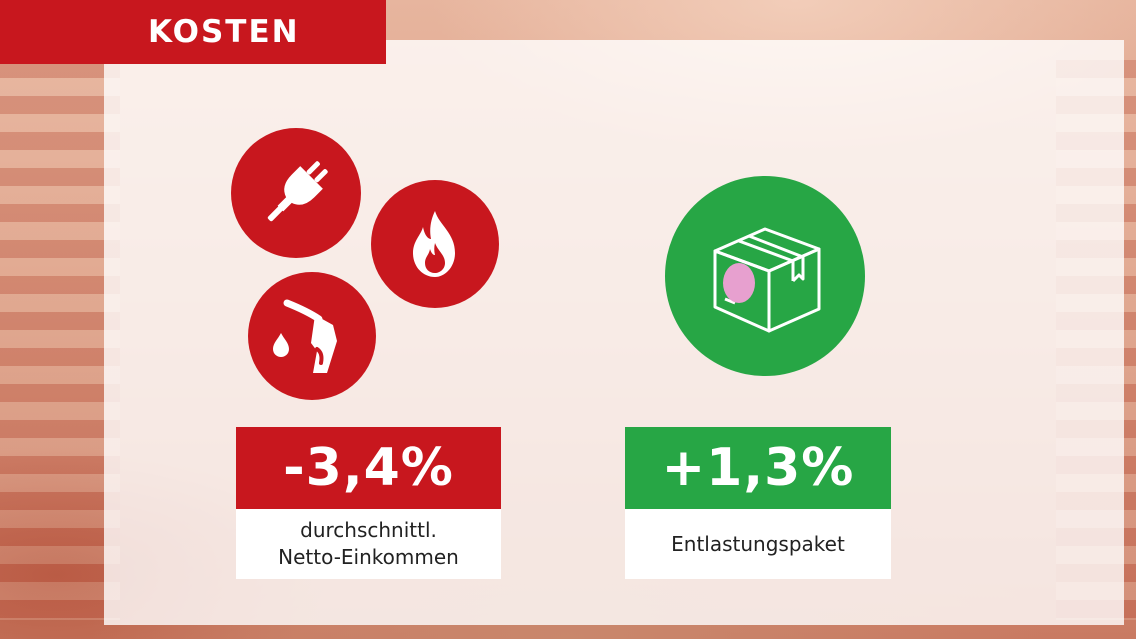 The image size is (1136, 639). I want to click on net-income-label: durchschnittl. Netto-Einkommen, so click(368, 544).